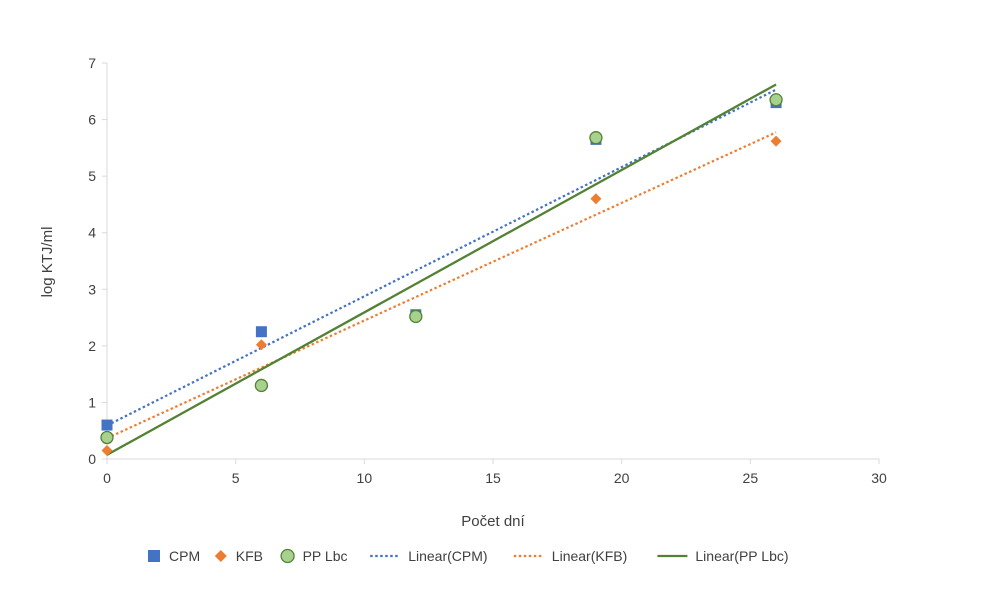  What do you see at coordinates (325, 556) in the screenshot?
I see `legend-label: PP Lbc` at bounding box center [325, 556].